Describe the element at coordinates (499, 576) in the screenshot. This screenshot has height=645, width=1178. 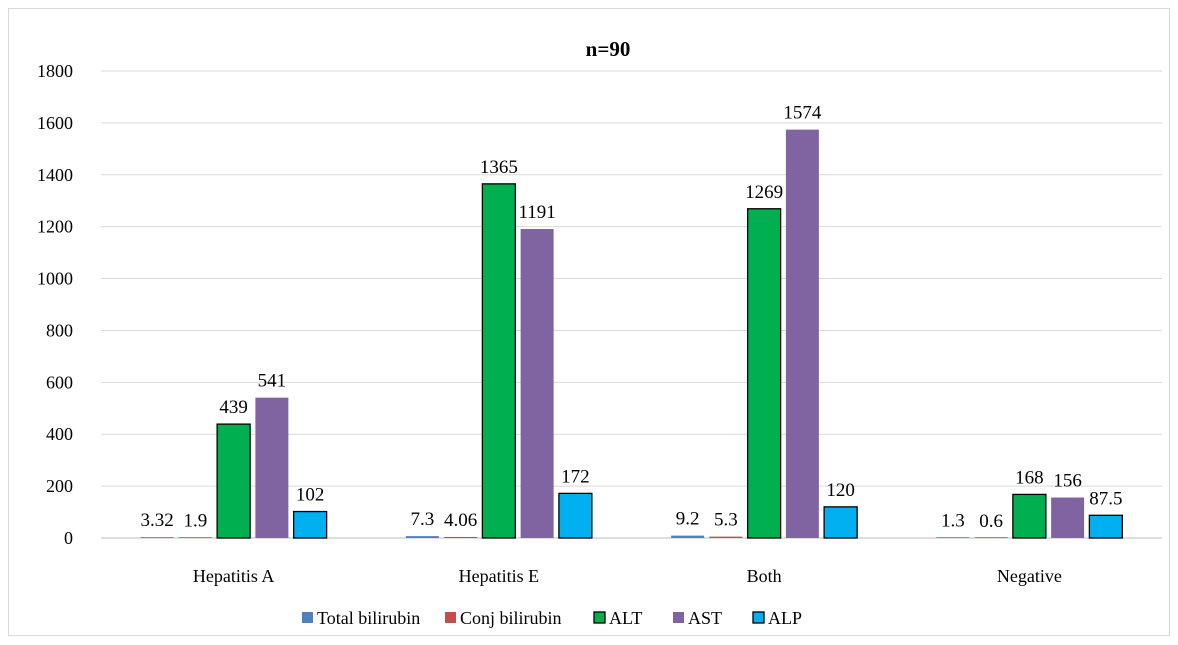
I see `category-label: Hepatitis E` at that location.